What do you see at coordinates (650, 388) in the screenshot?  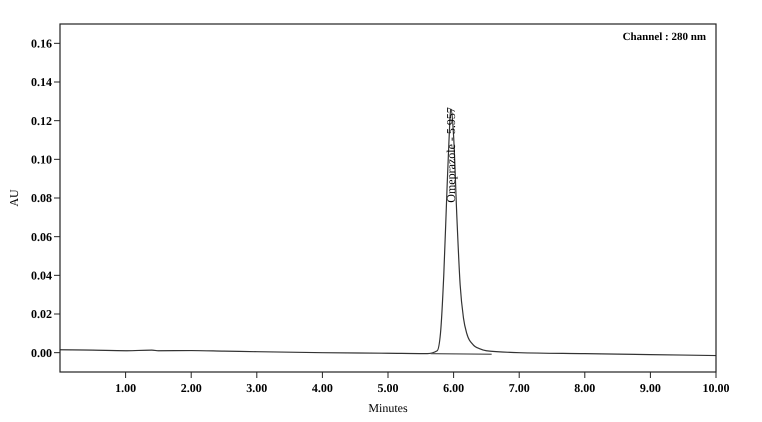 I see `x-tick-label: 9.00` at bounding box center [650, 388].